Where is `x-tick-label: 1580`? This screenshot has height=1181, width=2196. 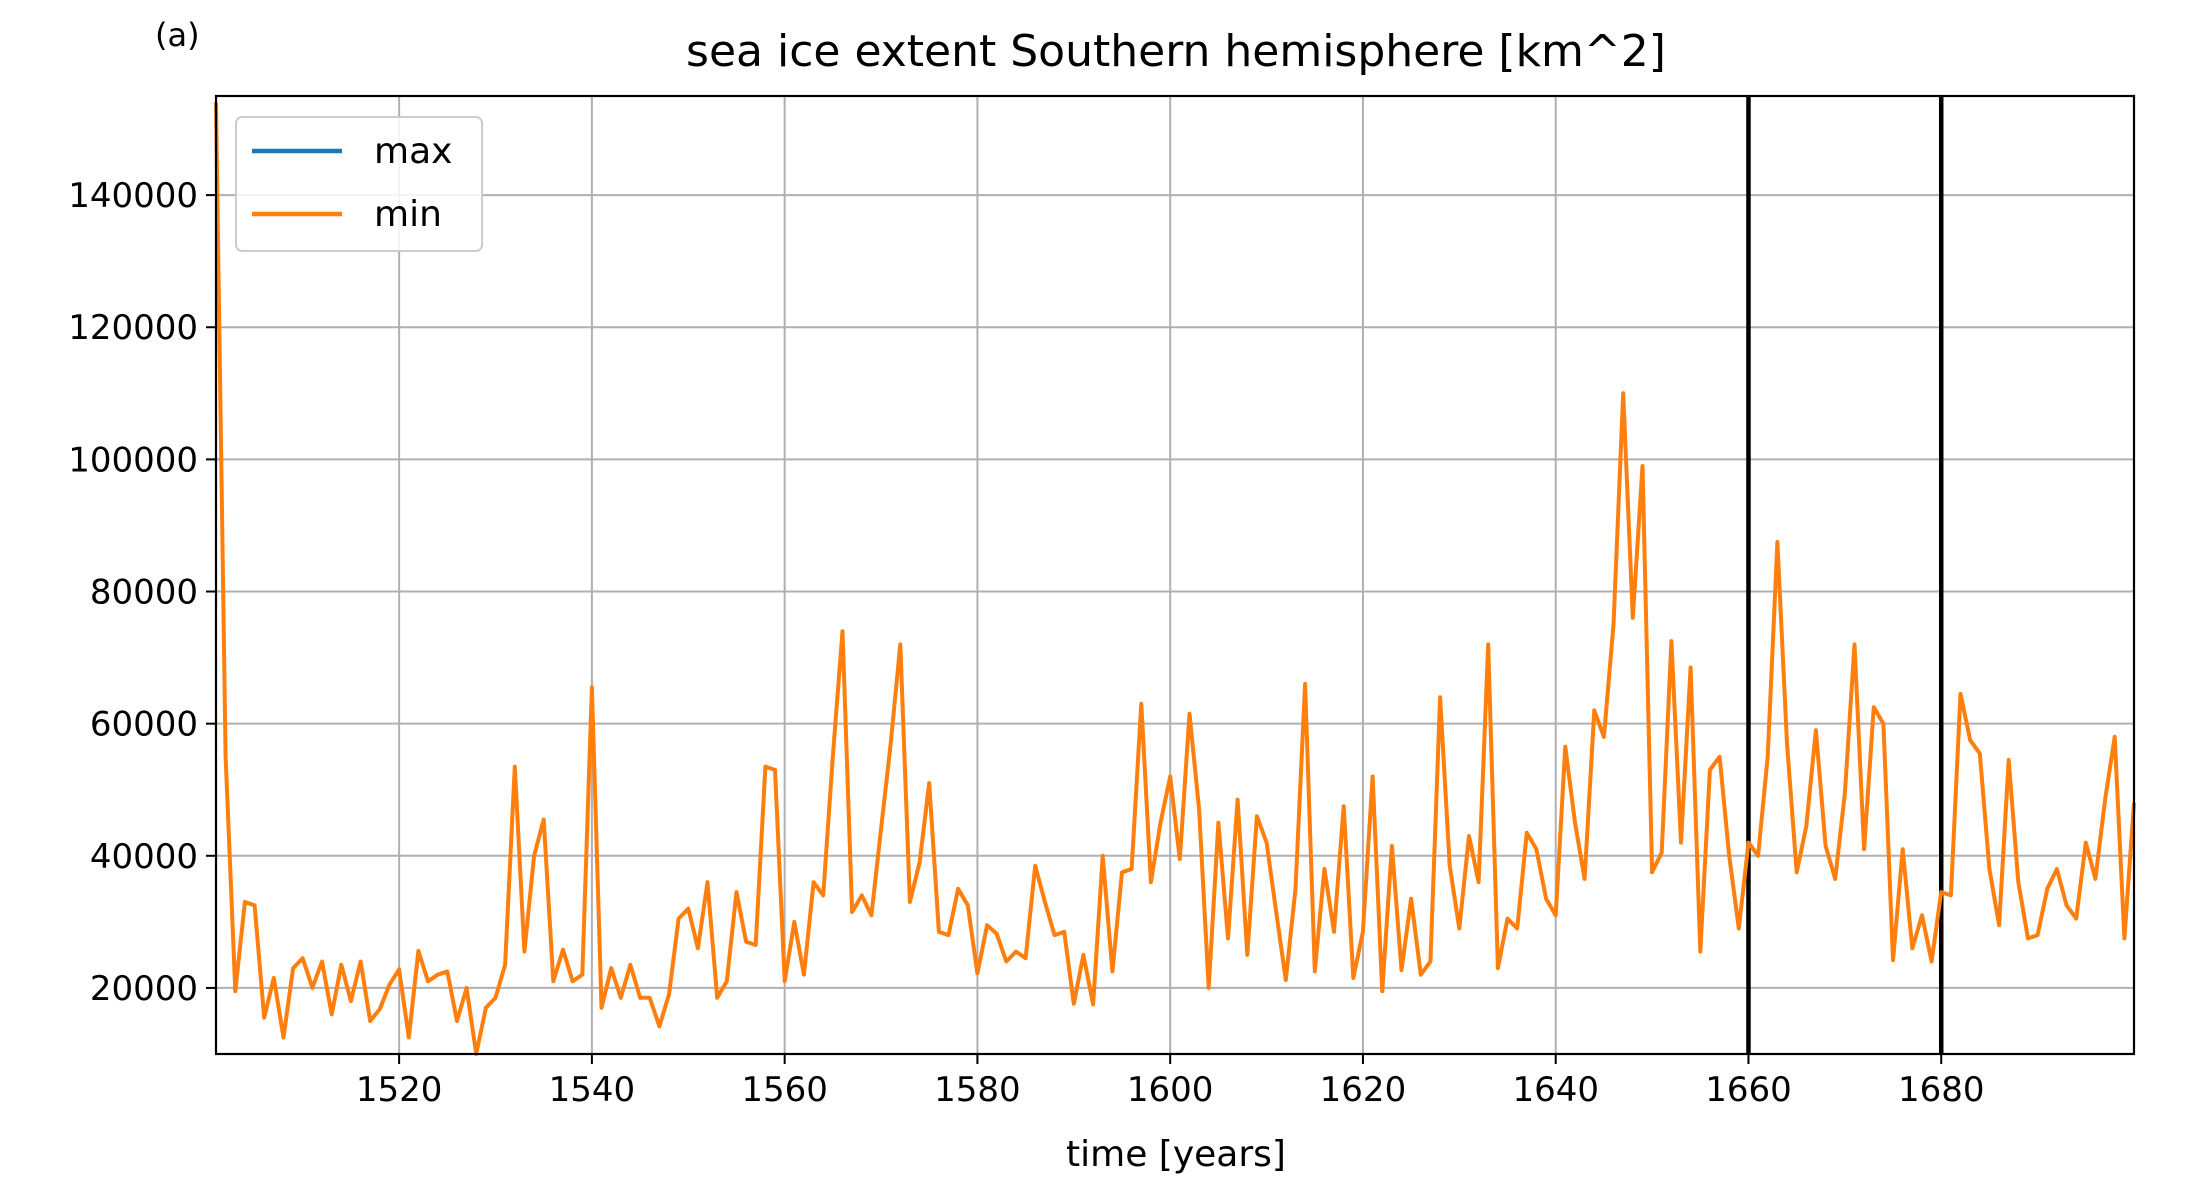
x-tick-label: 1580 is located at coordinates (977, 1090).